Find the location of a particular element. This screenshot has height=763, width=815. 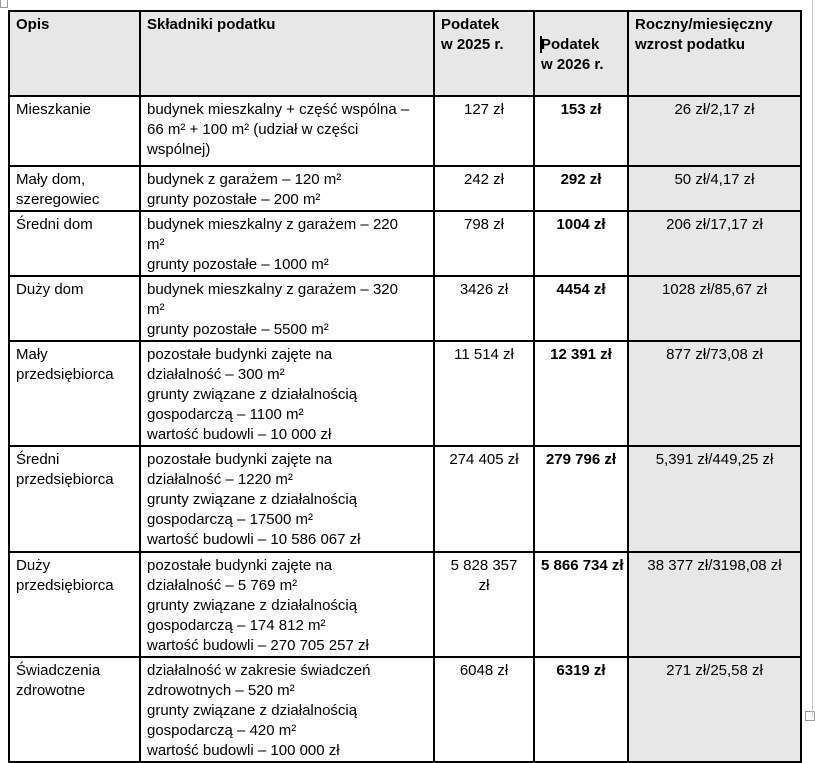

cell-opis: Średni dom is located at coordinates (74, 243).